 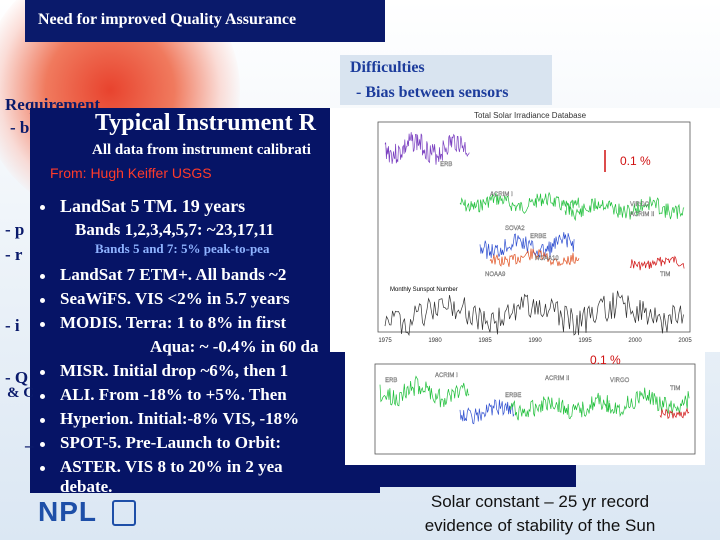 What do you see at coordinates (124, 513) in the screenshot?
I see `logo-icon` at bounding box center [124, 513].